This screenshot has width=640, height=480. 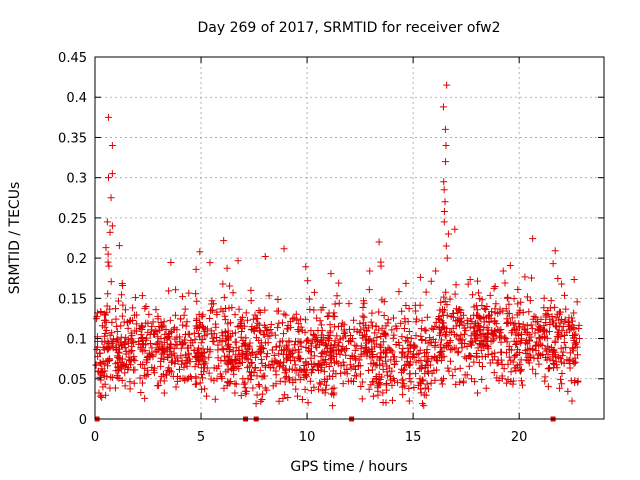 I want to click on x-tick-label: 15, so click(x=413, y=437).